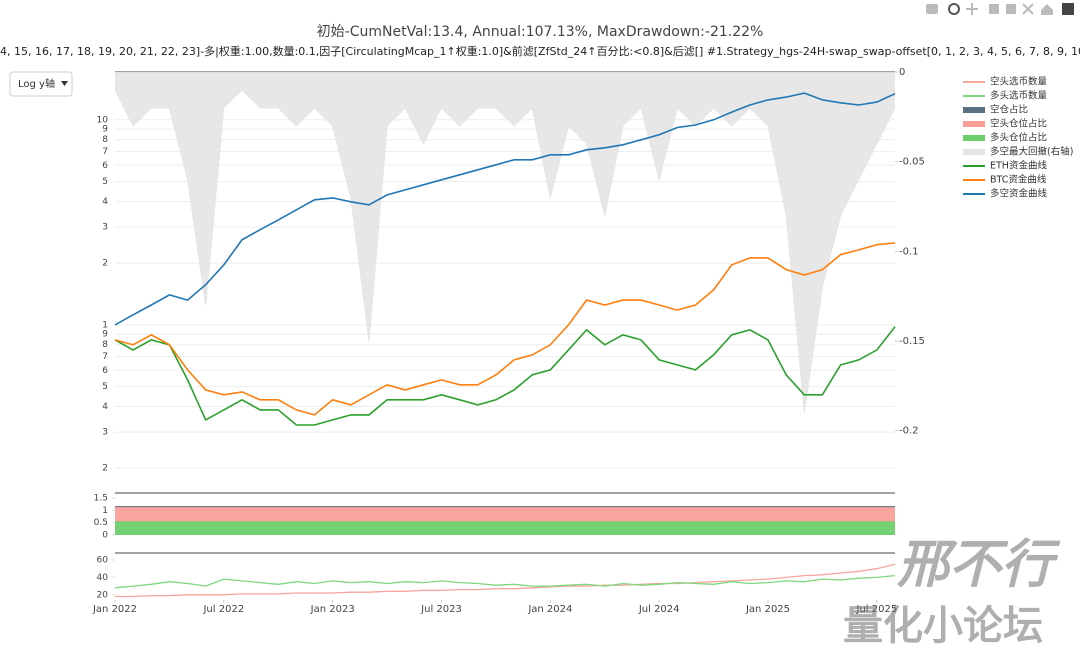 This screenshot has height=662, width=1080. I want to click on x-tick-label: Jul 2022, so click(223, 609).